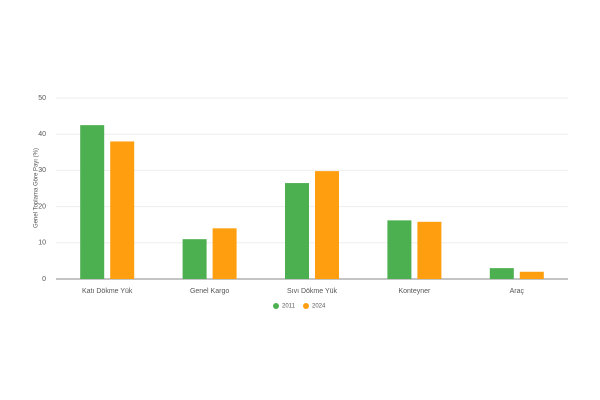 The height and width of the screenshot is (400, 600). Describe the element at coordinates (209, 291) in the screenshot. I see `x-tick-label: Genel Kargo` at that location.